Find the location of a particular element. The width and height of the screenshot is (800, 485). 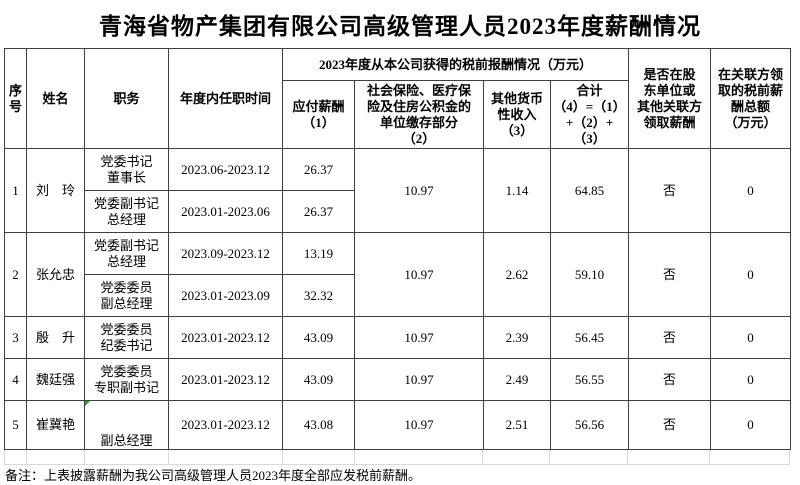

excel-error-marker-icon is located at coordinates (87, 403).